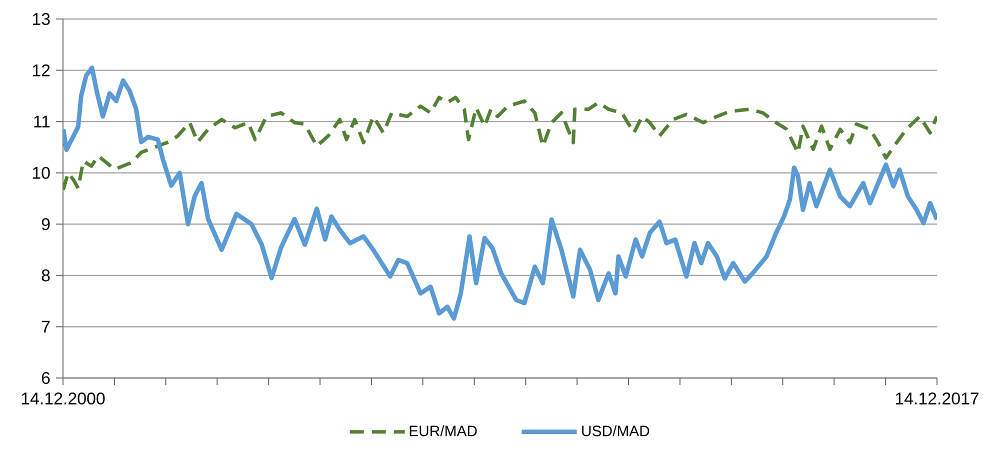  I want to click on y-tick-label: 13, so click(41, 19).